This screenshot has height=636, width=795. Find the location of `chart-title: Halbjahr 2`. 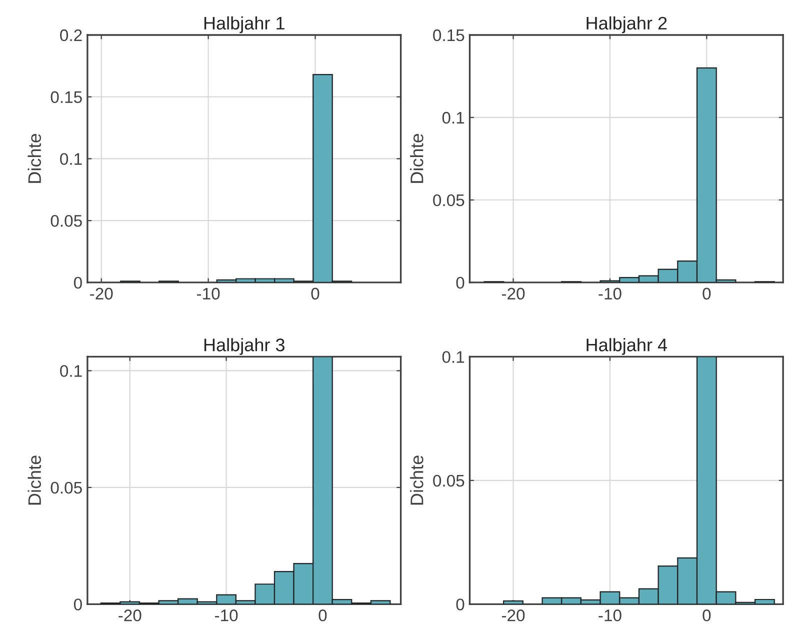

chart-title: Halbjahr 2 is located at coordinates (626, 25).